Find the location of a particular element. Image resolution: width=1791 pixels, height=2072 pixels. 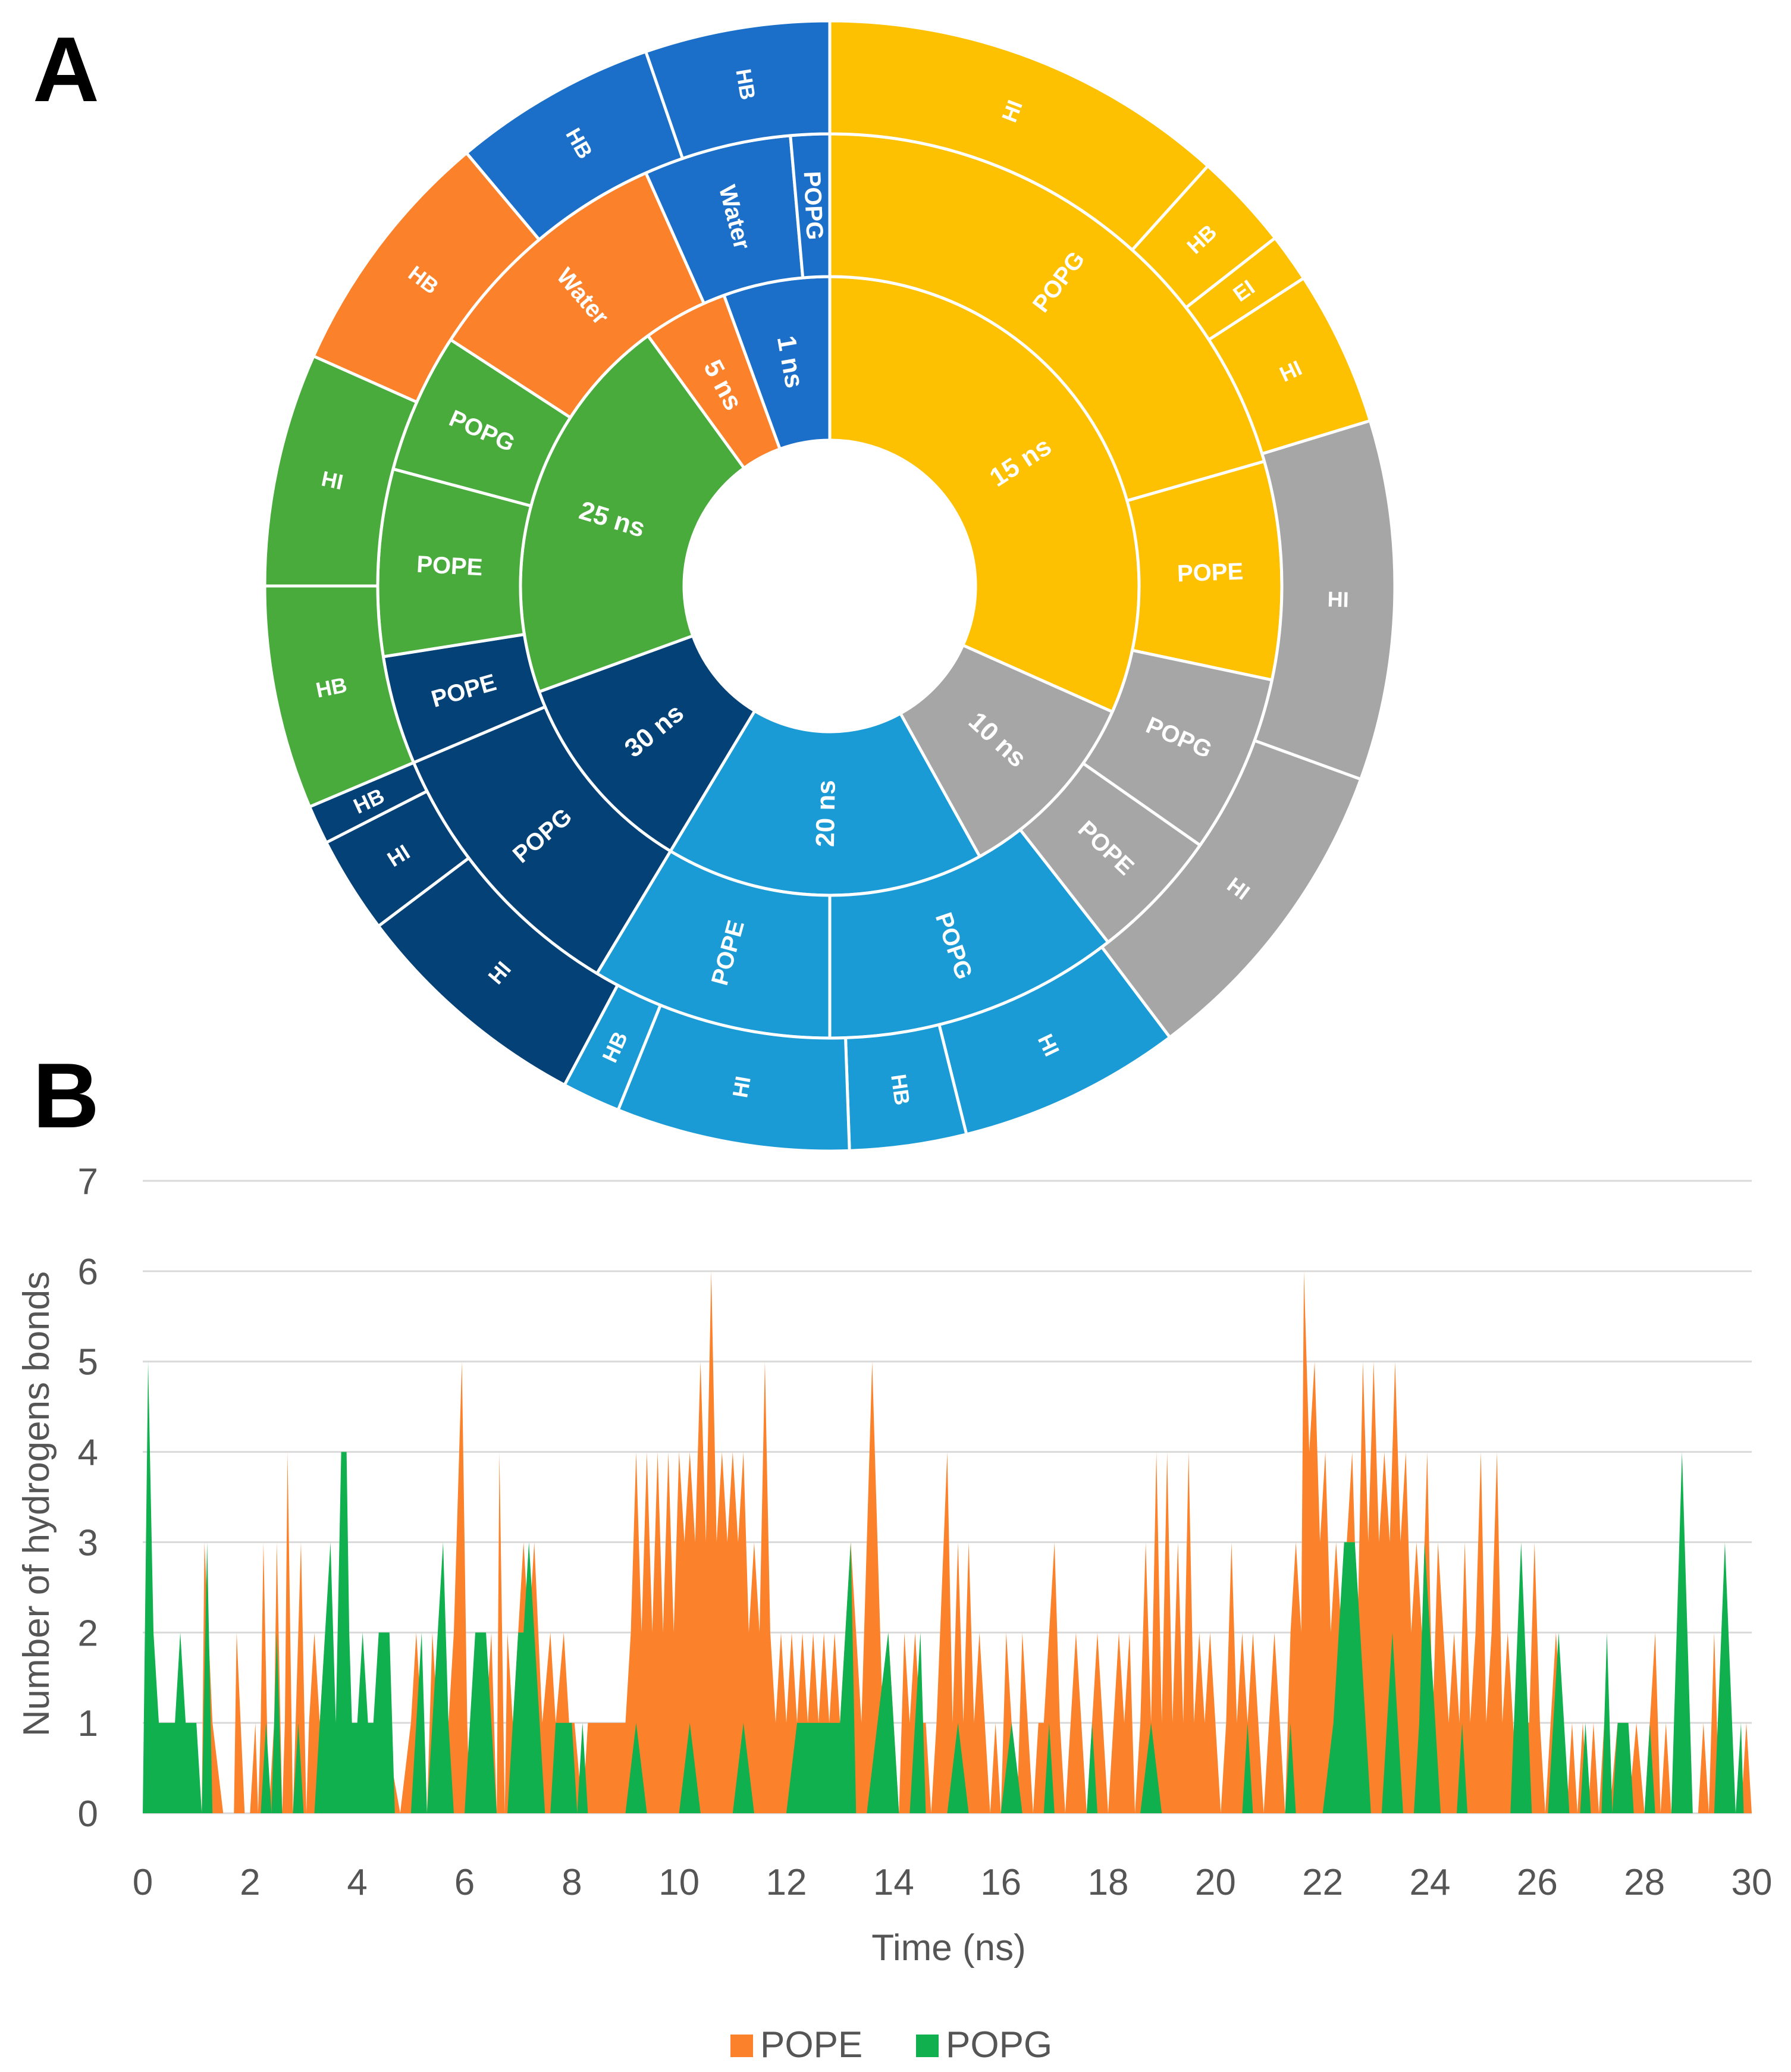

sunburst-label-ring1-3: 20 ns is located at coordinates (826, 813).